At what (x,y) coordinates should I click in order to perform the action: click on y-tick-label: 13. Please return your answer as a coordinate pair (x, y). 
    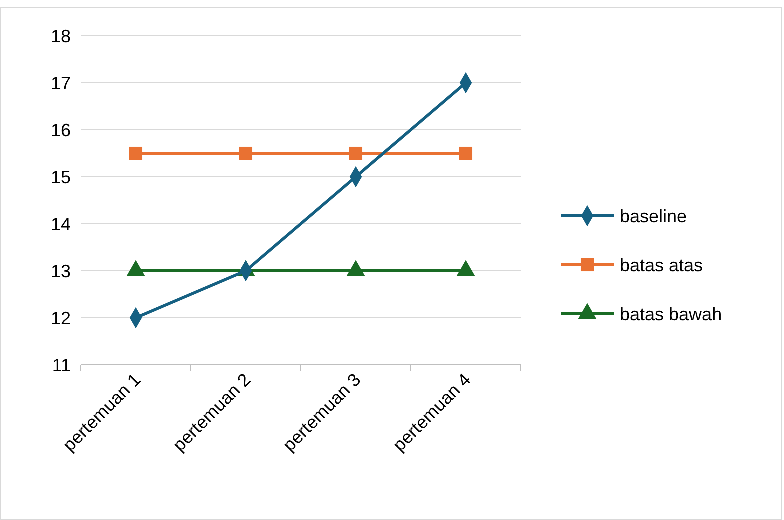
    Looking at the image, I should click on (60, 271).